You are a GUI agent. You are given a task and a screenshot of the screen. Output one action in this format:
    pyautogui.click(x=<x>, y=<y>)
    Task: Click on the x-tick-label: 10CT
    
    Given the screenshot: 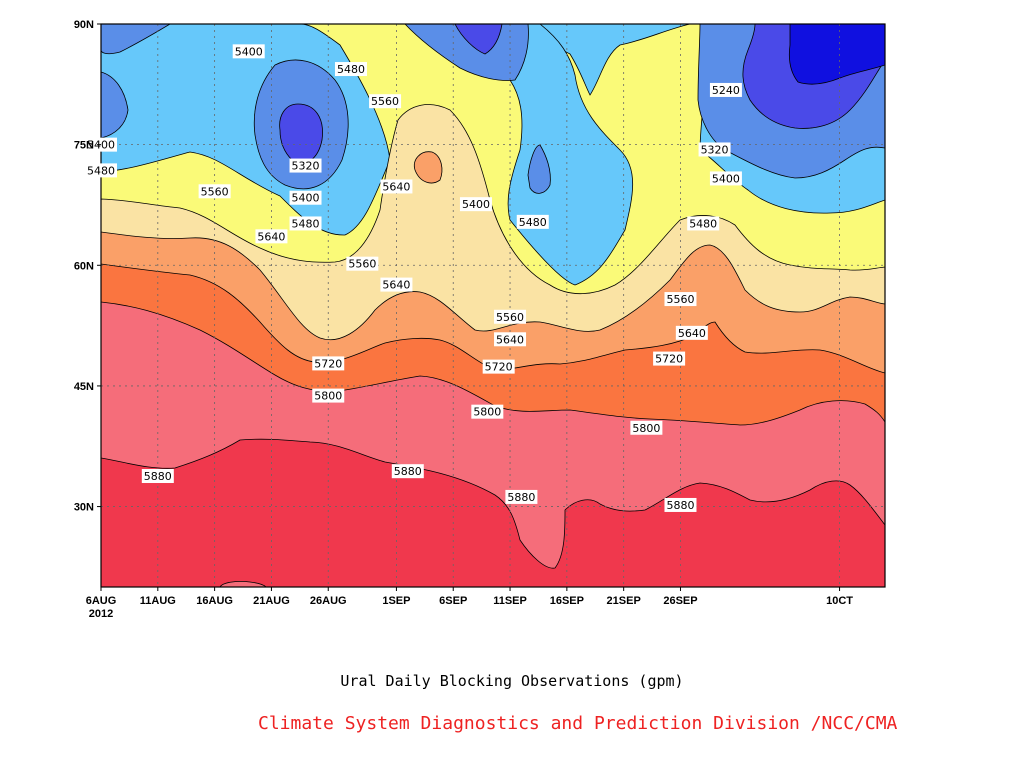 What is the action you would take?
    pyautogui.click(x=839, y=601)
    